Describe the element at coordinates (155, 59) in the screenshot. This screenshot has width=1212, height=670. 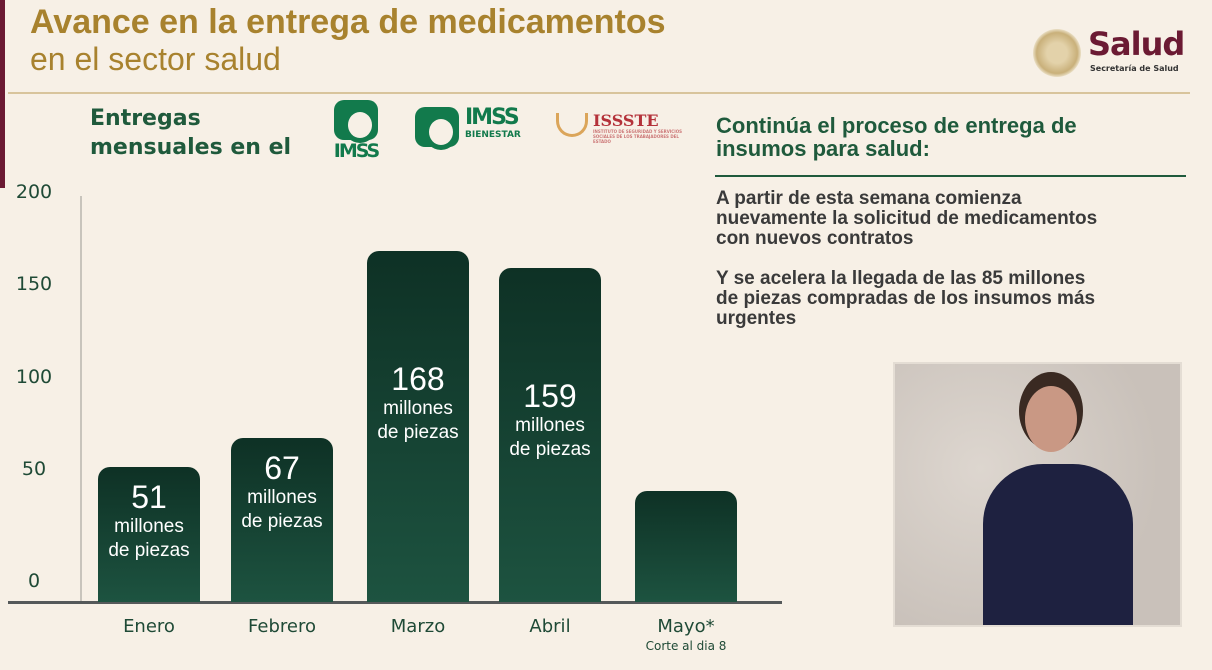
I see `page-subtitle: en el sector salud` at that location.